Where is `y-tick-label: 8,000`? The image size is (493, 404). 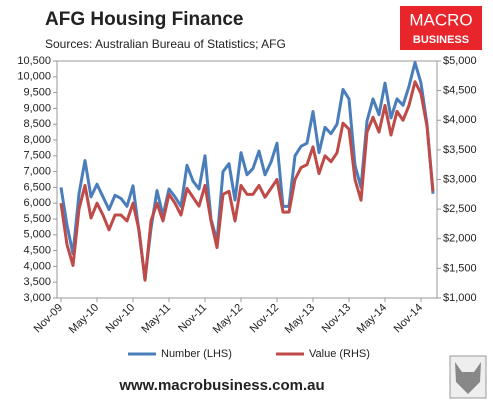 y-tick-label: 8,000 is located at coordinates (37, 140).